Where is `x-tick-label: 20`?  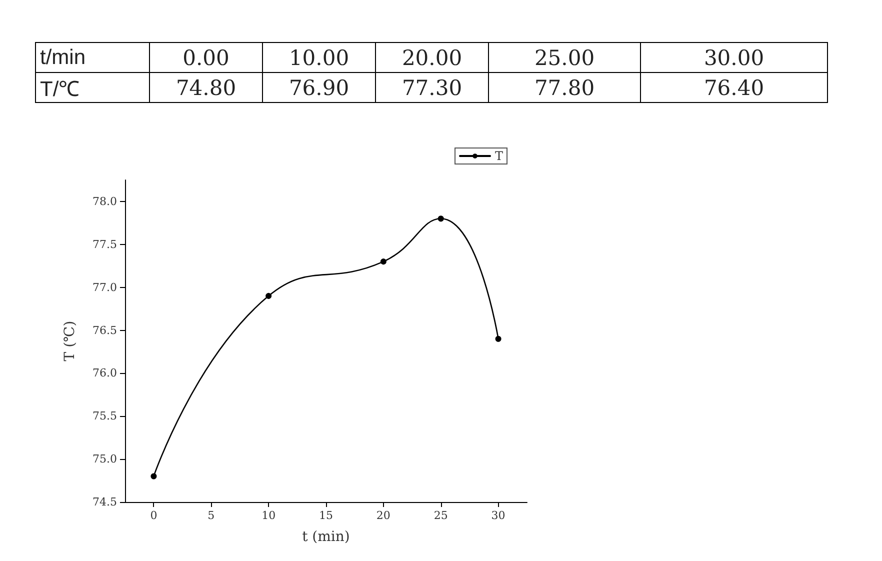
x-tick-label: 20 is located at coordinates (383, 515).